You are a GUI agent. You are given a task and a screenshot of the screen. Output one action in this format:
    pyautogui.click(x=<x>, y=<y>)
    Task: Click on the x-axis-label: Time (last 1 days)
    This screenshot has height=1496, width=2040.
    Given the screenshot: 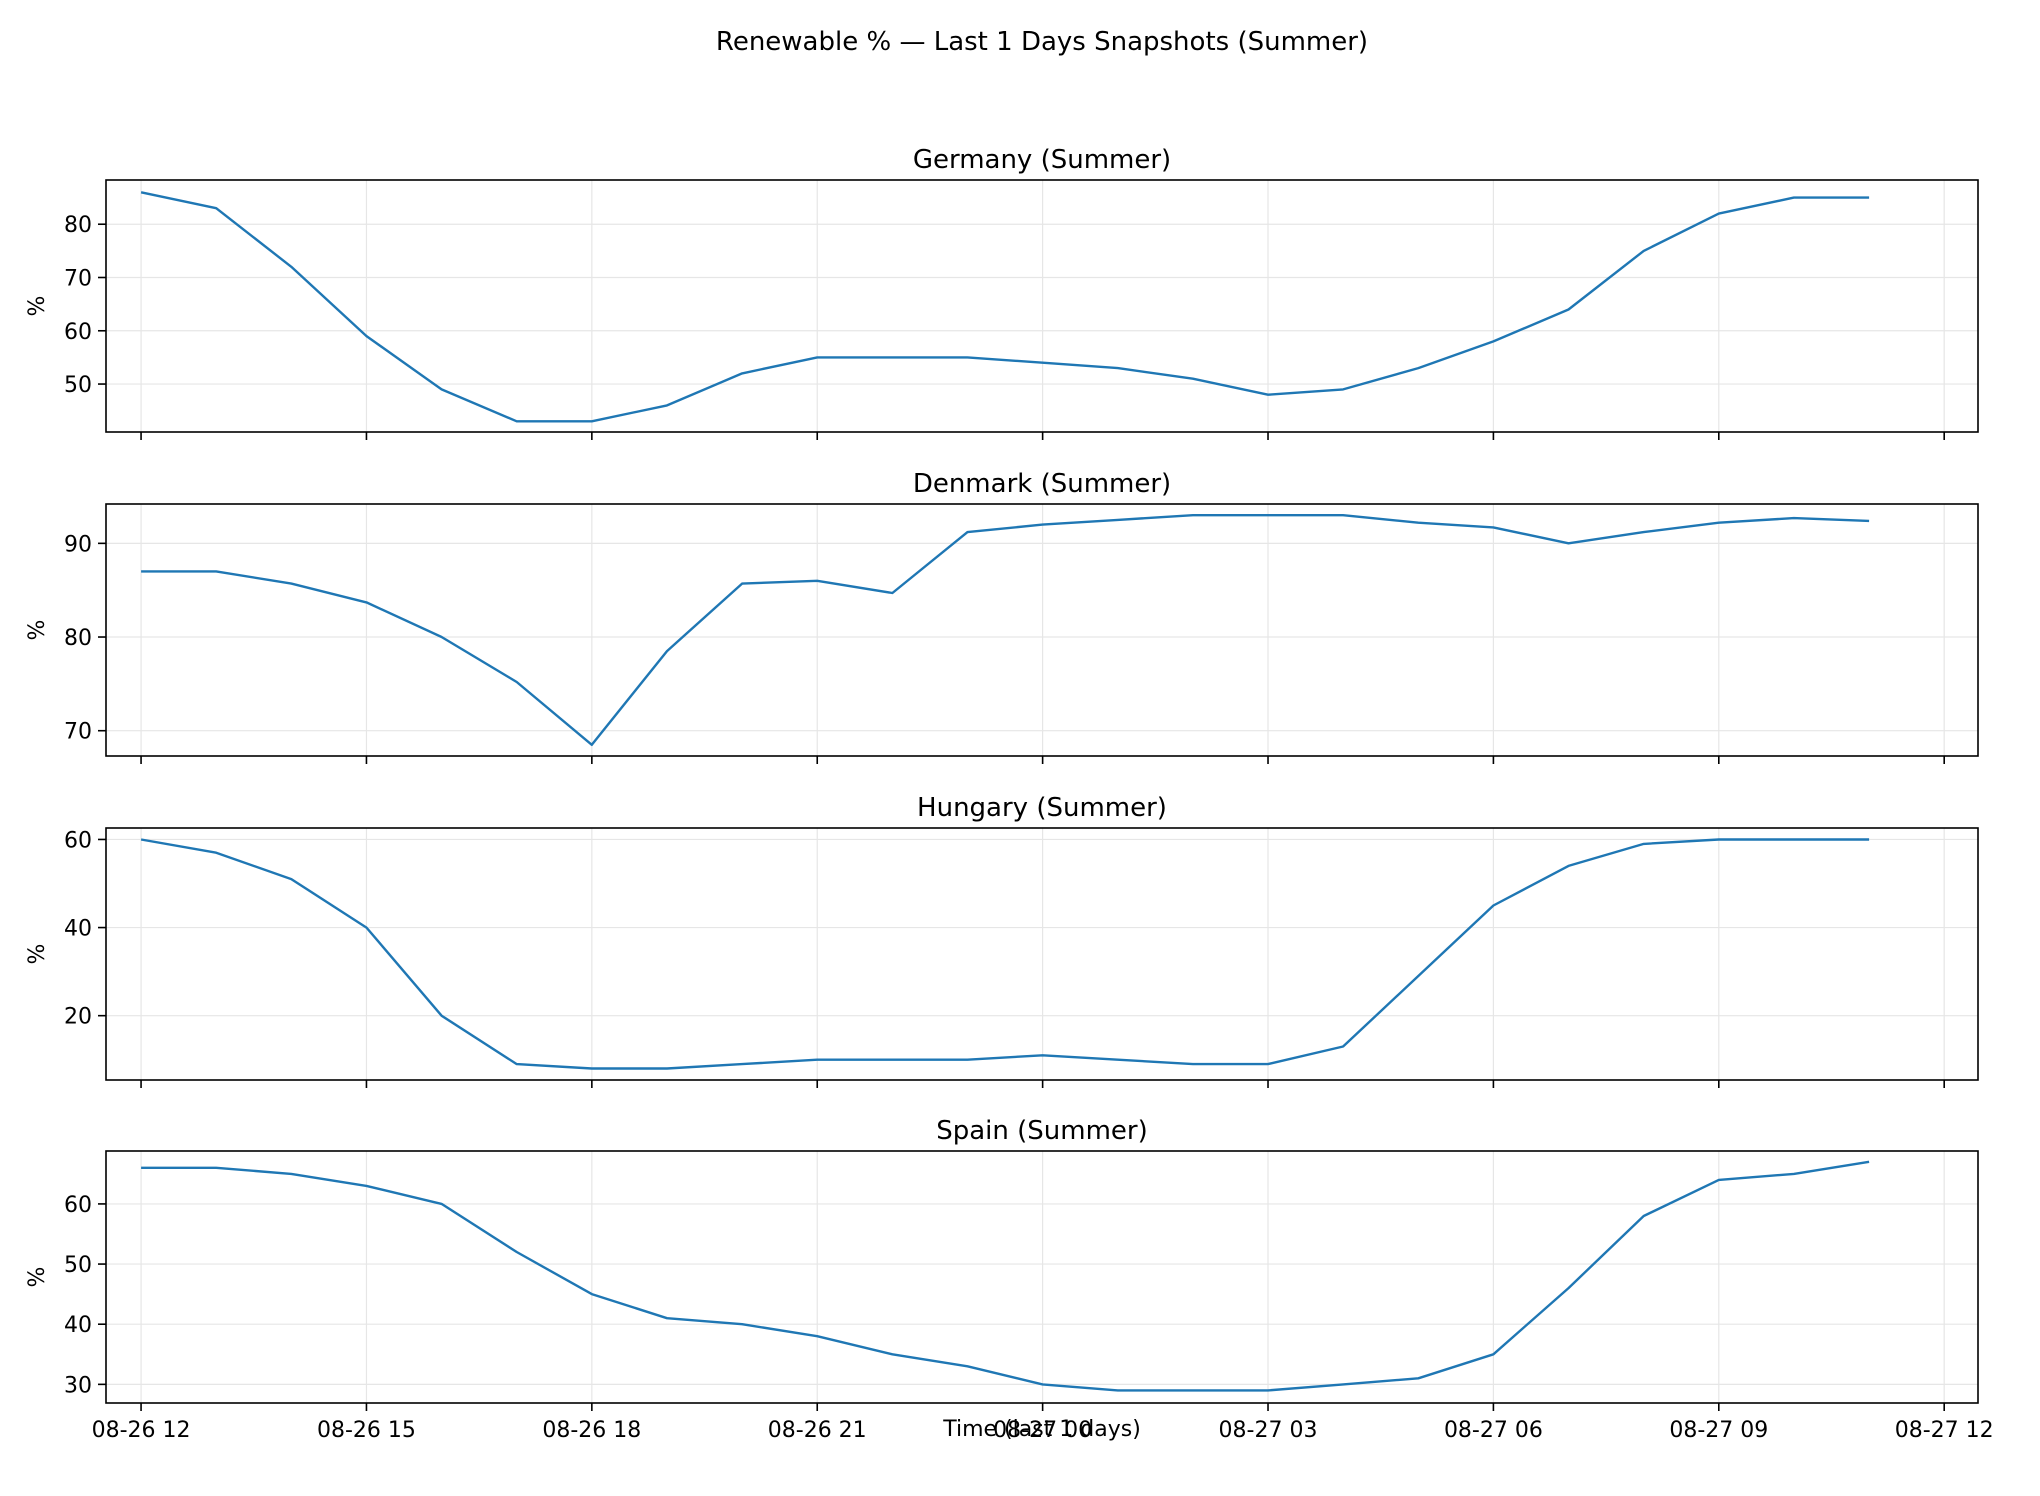 What is the action you would take?
    pyautogui.click(x=1041, y=1429)
    